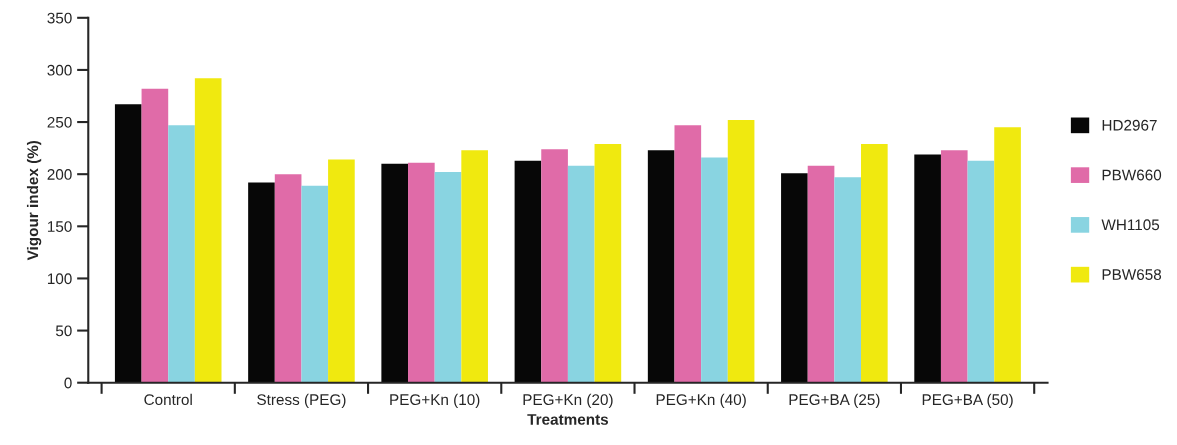  What do you see at coordinates (1130, 225) in the screenshot?
I see `legend-label: WH1105` at bounding box center [1130, 225].